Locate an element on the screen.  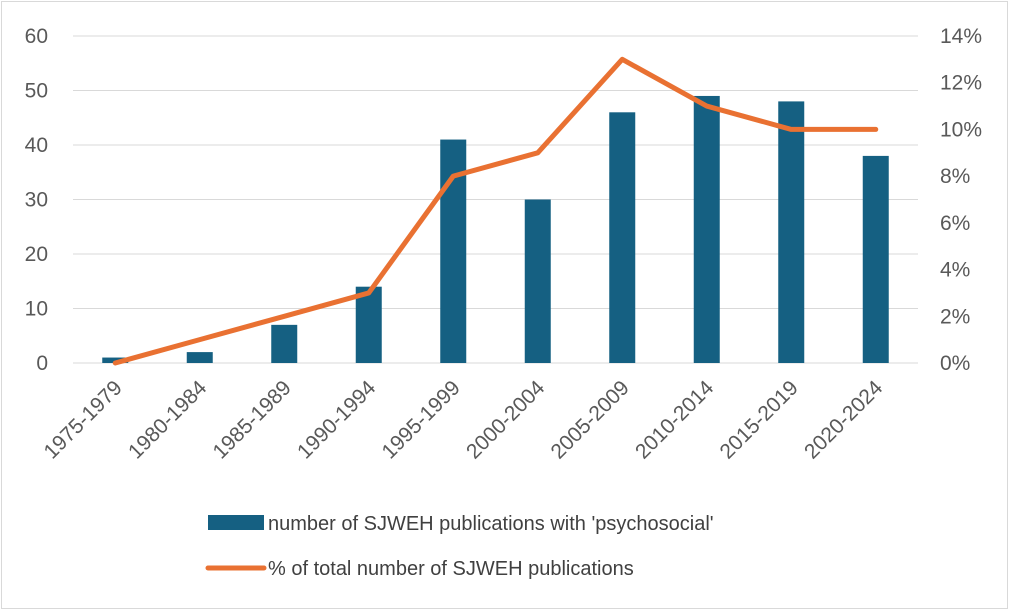
y-axis-left: 0 10 20 30 40 50 60 is located at coordinates (36, 200).